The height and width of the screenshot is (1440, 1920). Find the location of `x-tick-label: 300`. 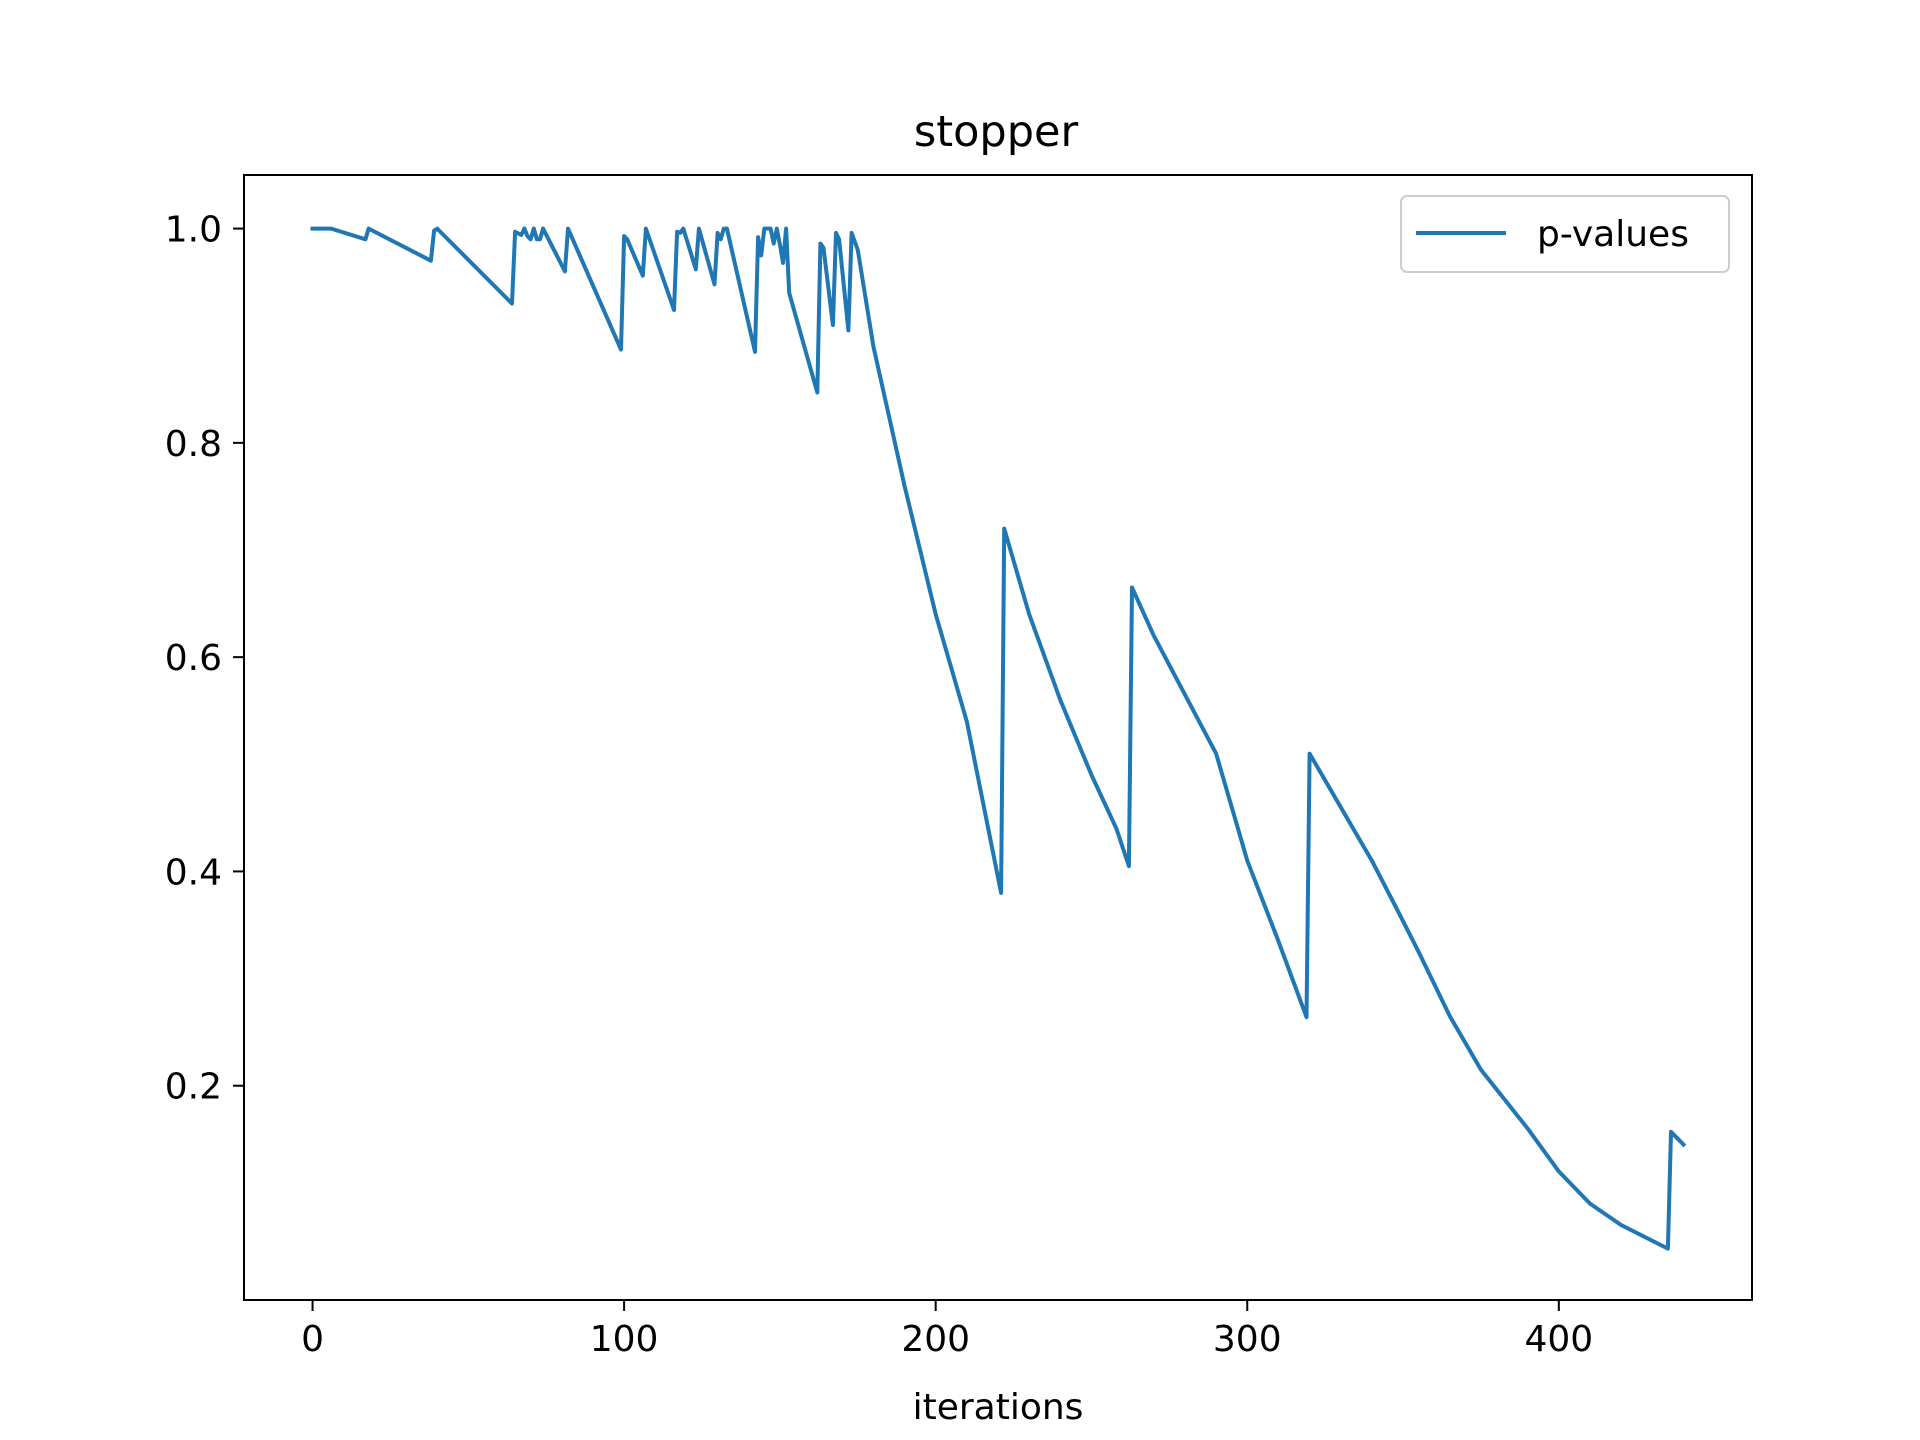

x-tick-label: 300 is located at coordinates (1247, 1339).